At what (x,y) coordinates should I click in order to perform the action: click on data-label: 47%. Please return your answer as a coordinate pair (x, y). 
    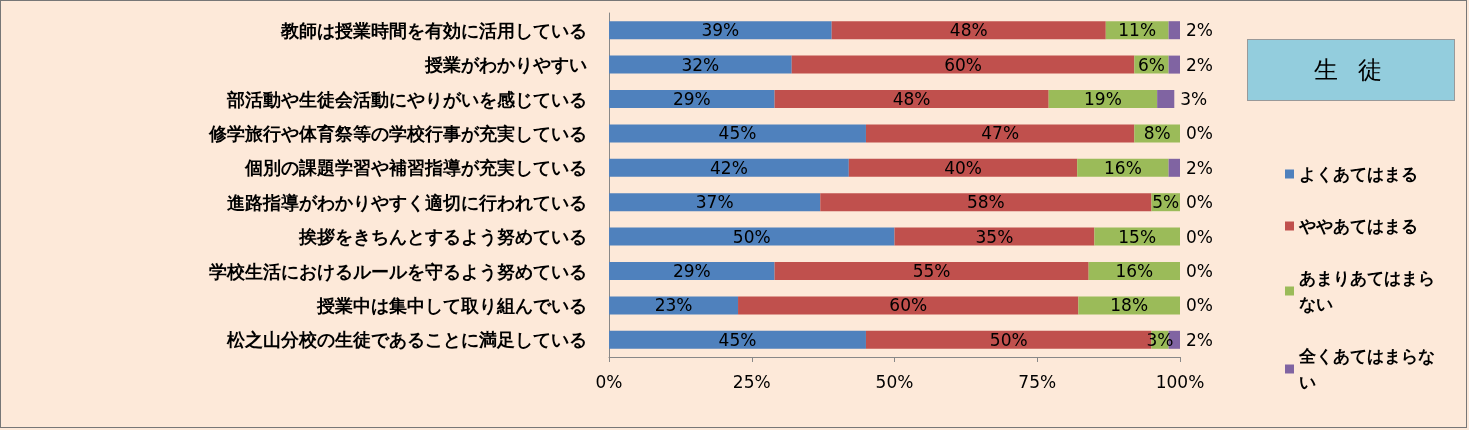
    Looking at the image, I should click on (1000, 133).